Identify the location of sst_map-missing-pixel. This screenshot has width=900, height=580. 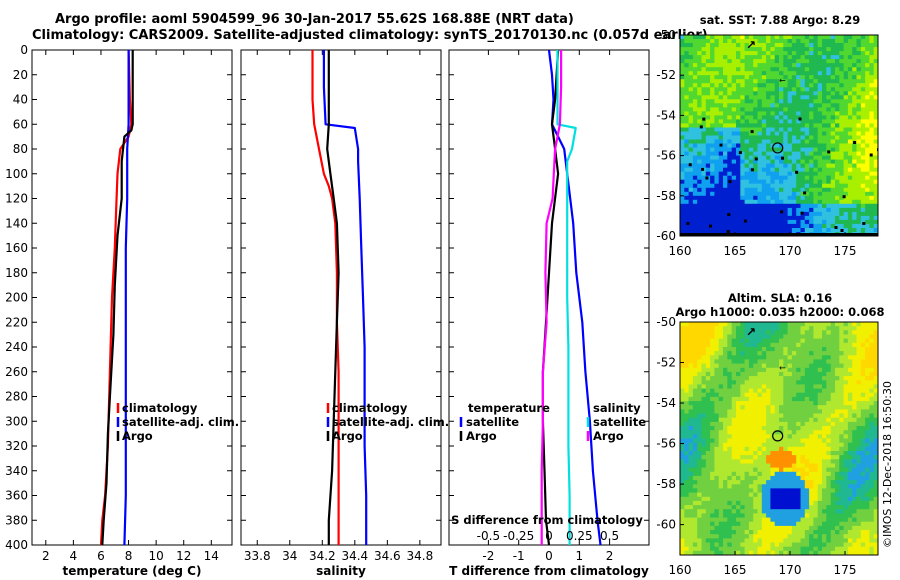
(740, 153).